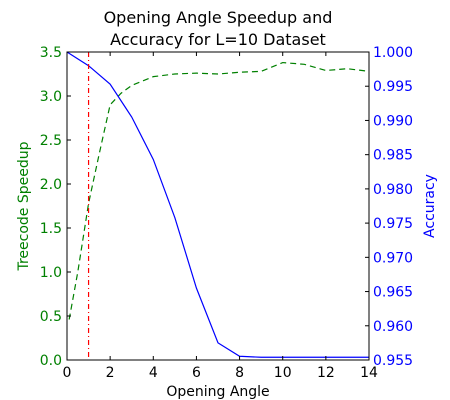 The height and width of the screenshot is (400, 450). Describe the element at coordinates (393, 87) in the screenshot. I see `right-y-tick-label: 0.995` at that location.